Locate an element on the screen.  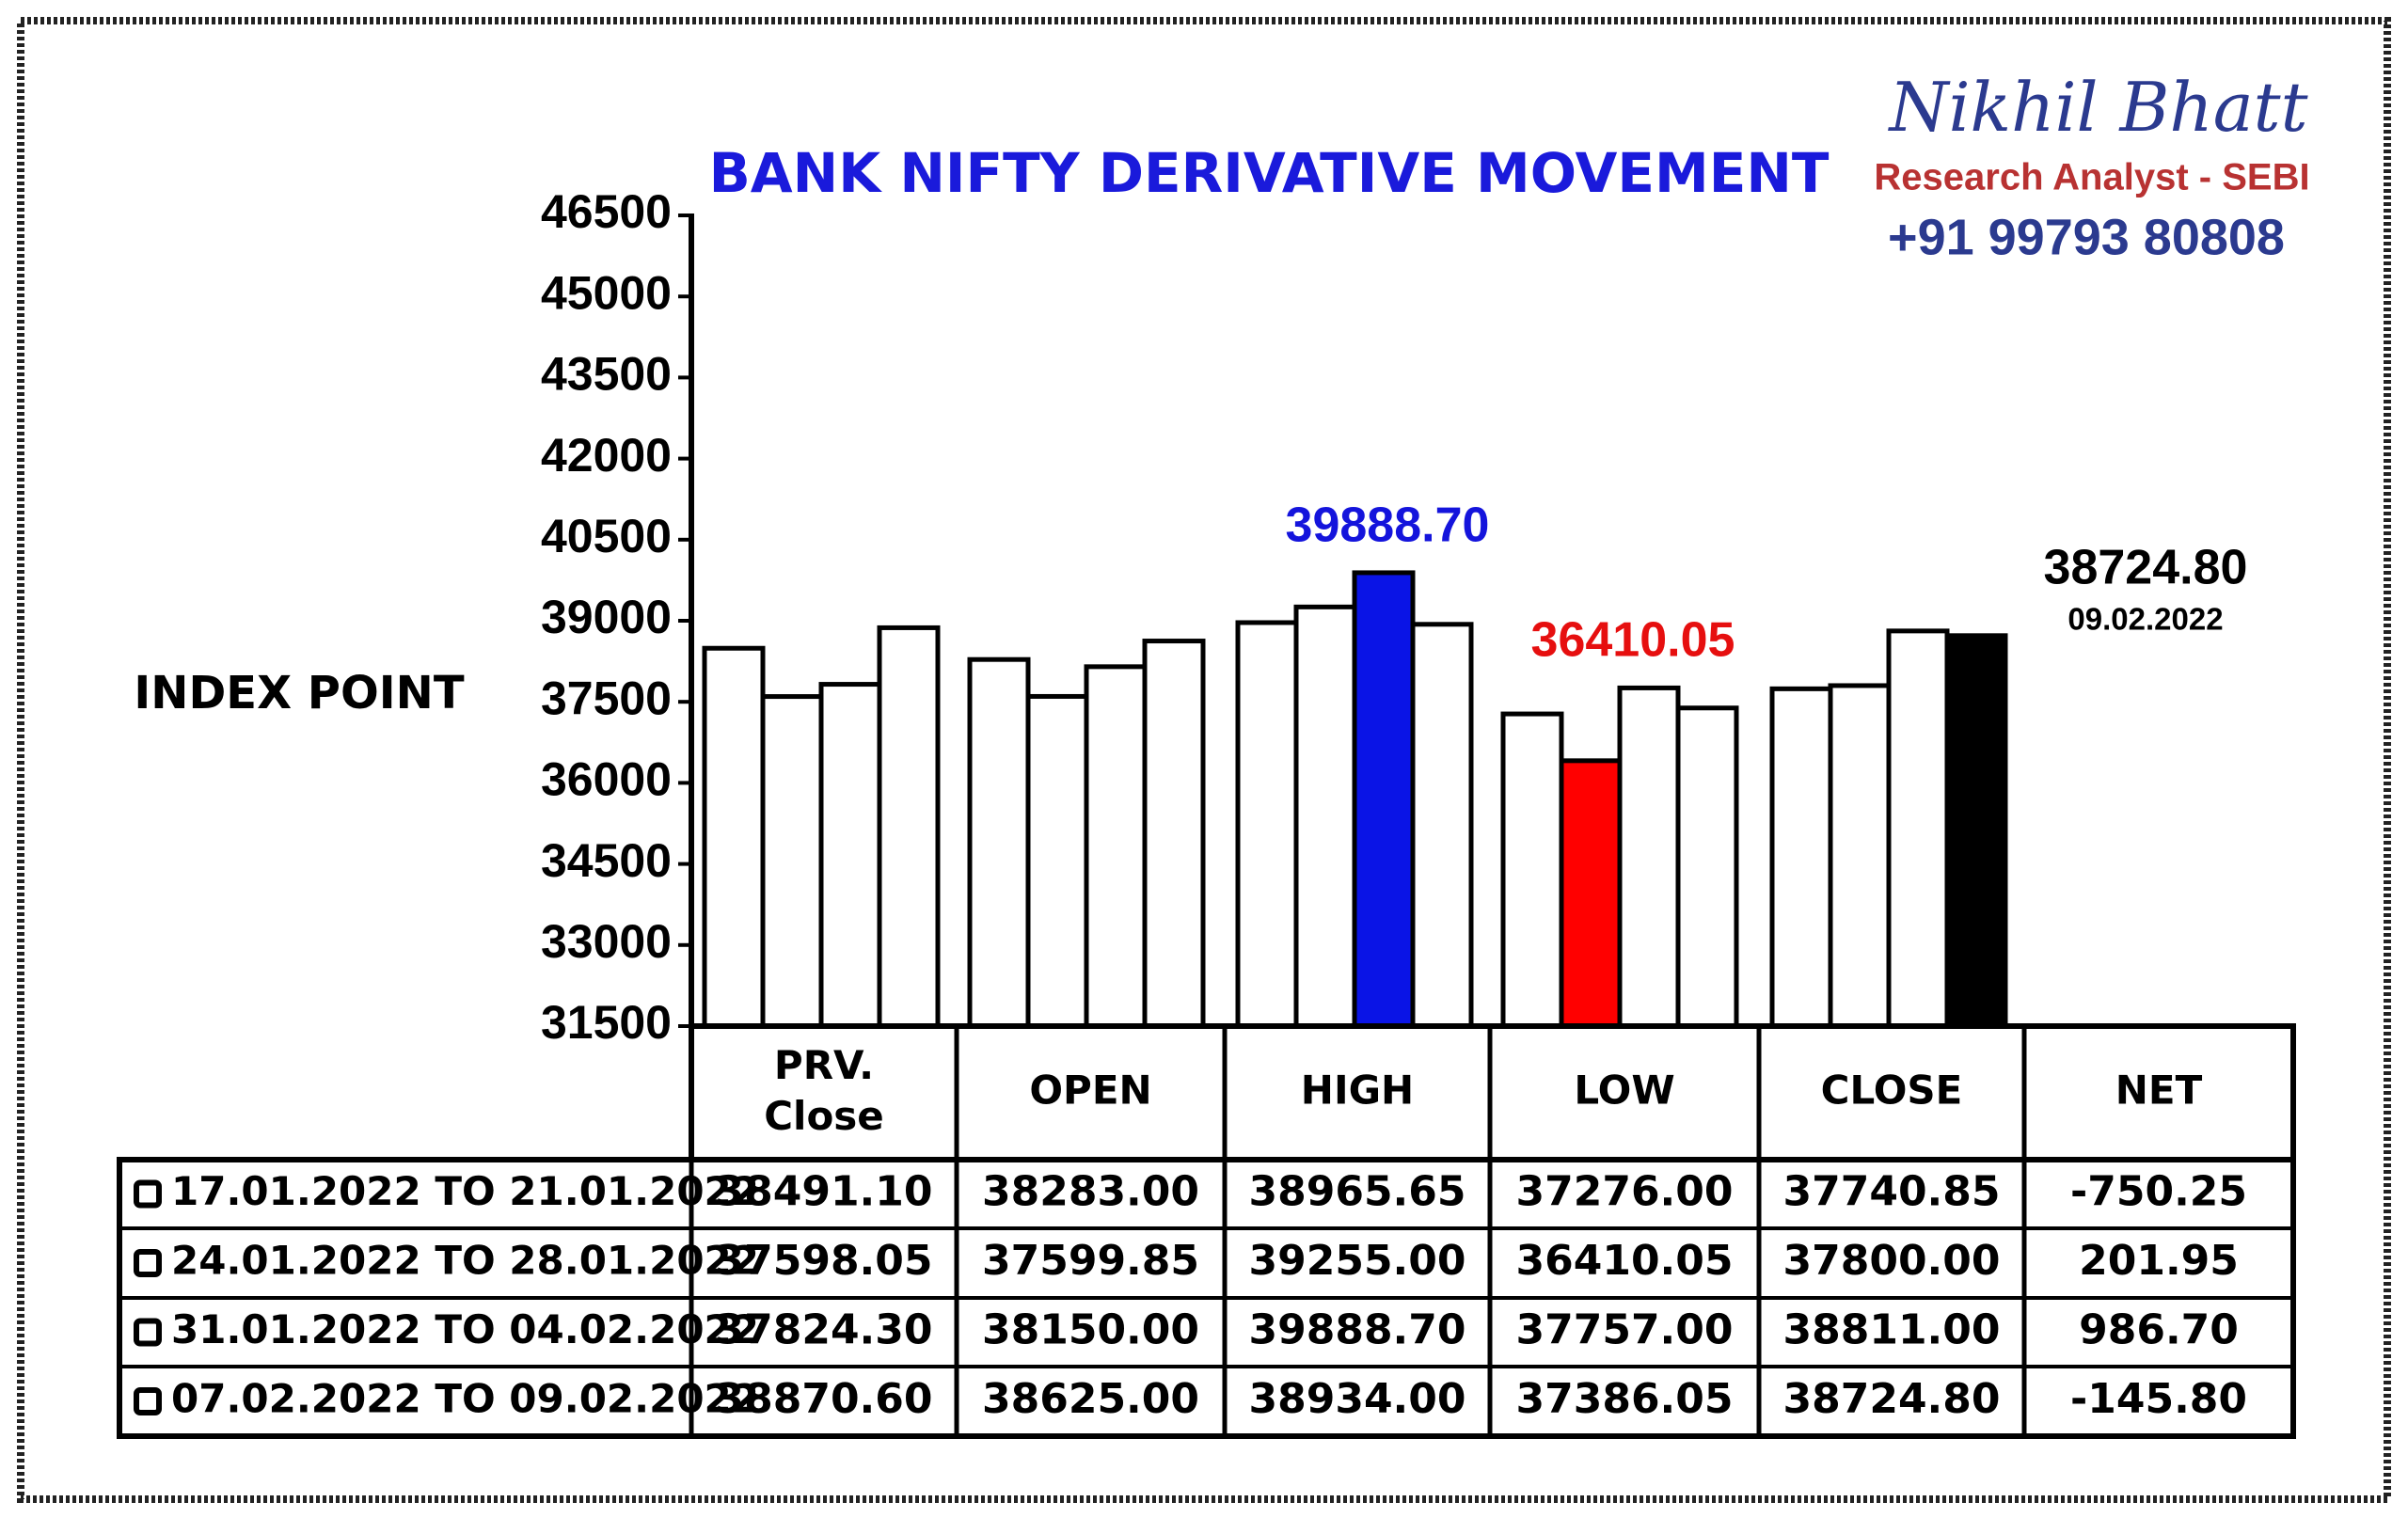
table-cell: 36410.05 is located at coordinates (1624, 1261).